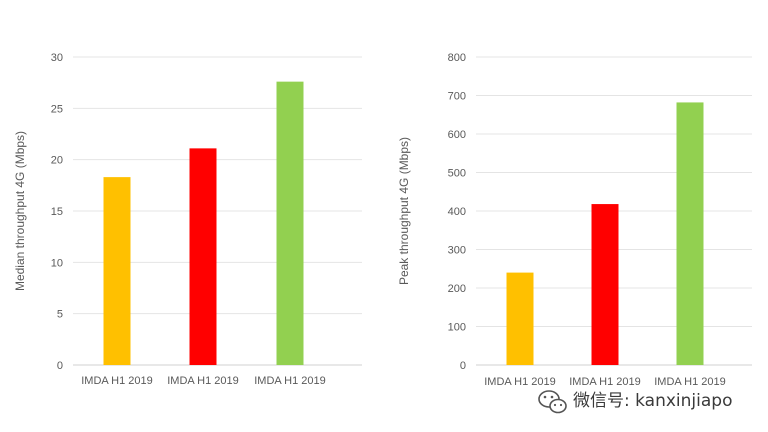 The width and height of the screenshot is (768, 432). I want to click on watermark: 微信号: kanxinjiapo, so click(635, 402).